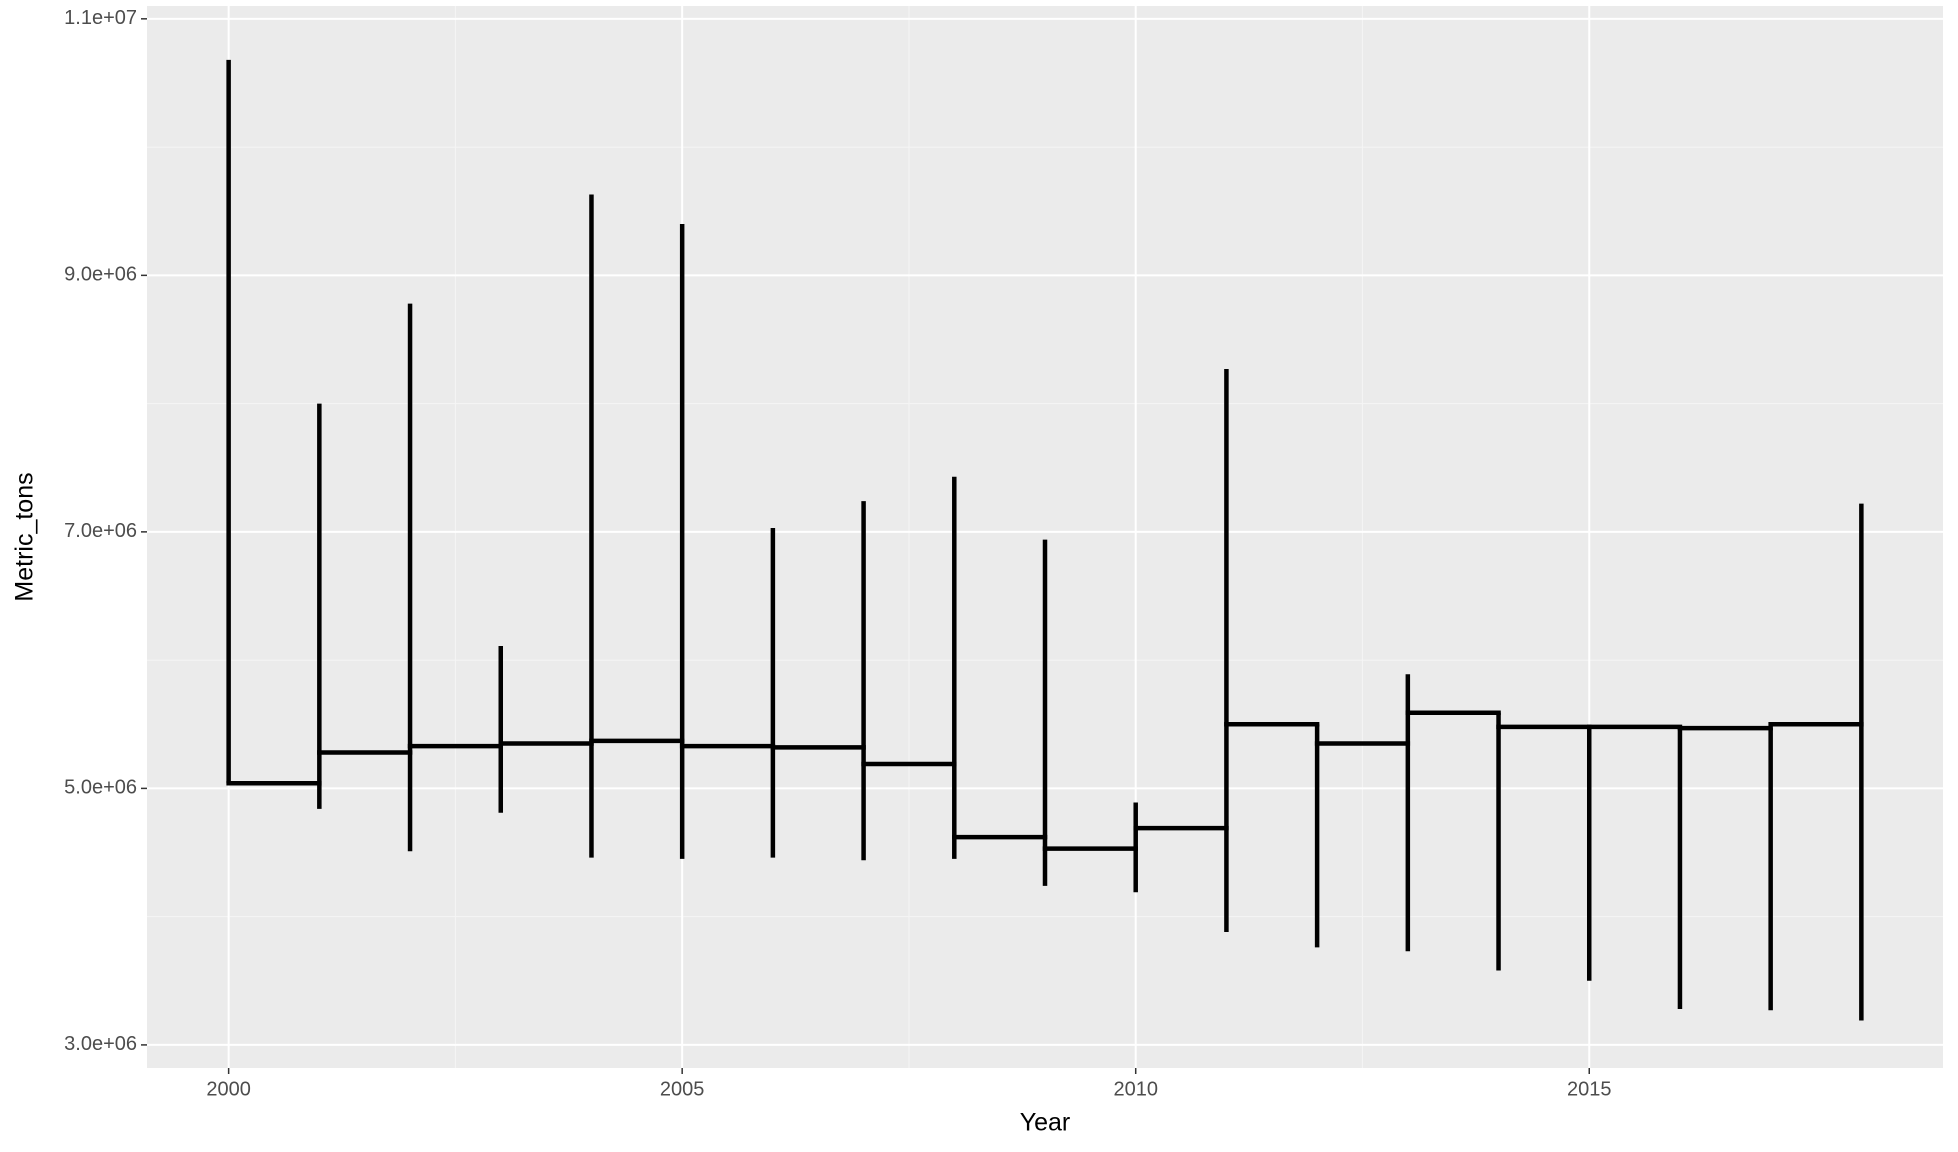 The width and height of the screenshot is (1958, 1152). I want to click on y-tick-label: 1.1e+07, so click(100, 18).